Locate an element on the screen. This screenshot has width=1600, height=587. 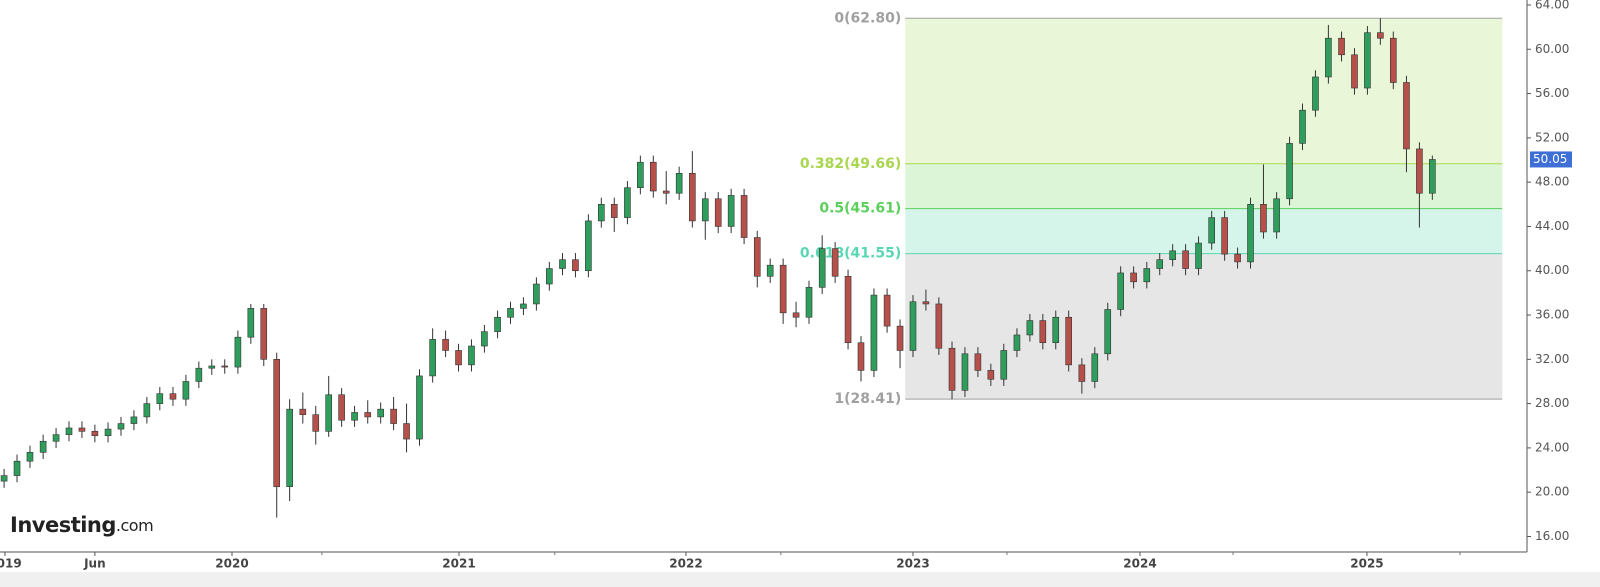
y-tick-label: 32.00 is located at coordinates (1552, 359).